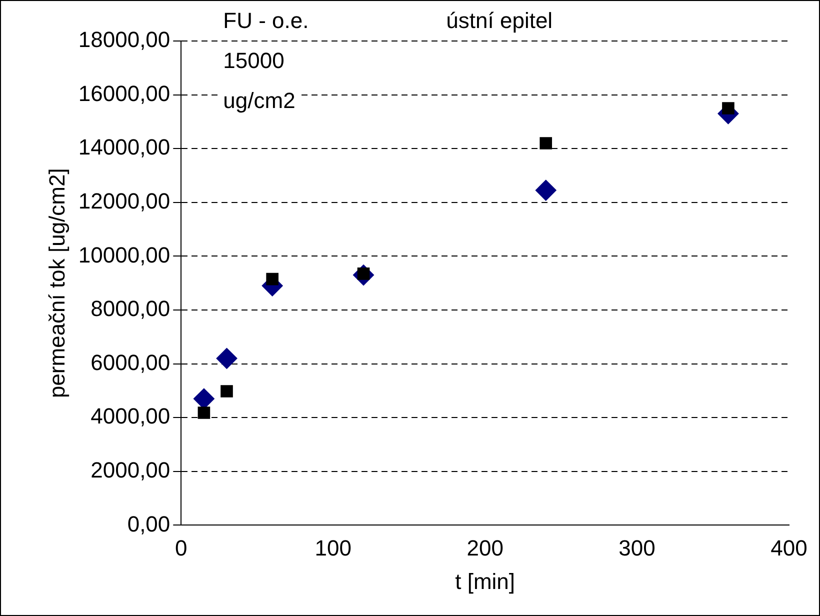  I want to click on y-axis-title: permeační tok [ug/cm2], so click(57, 283).